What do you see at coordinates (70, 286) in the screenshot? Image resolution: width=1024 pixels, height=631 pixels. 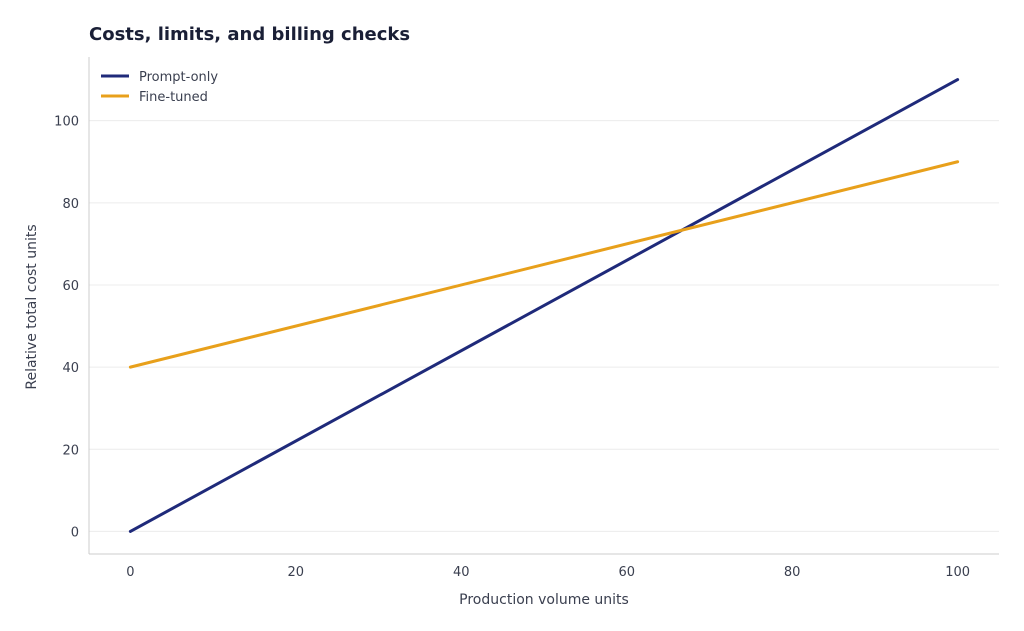 I see `y-tick-label: 60` at bounding box center [70, 286].